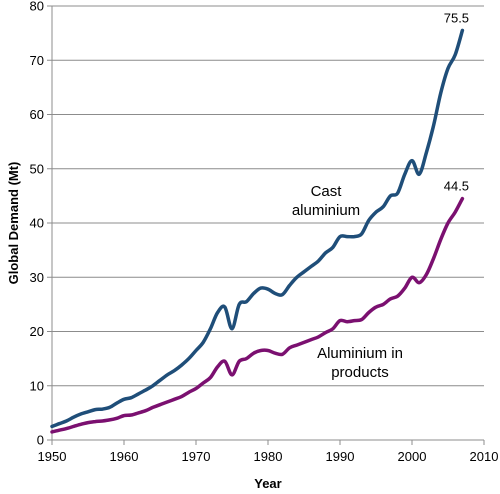 The image size is (500, 494). What do you see at coordinates (360, 363) in the screenshot?
I see `series-annotation: Aluminium in products` at bounding box center [360, 363].